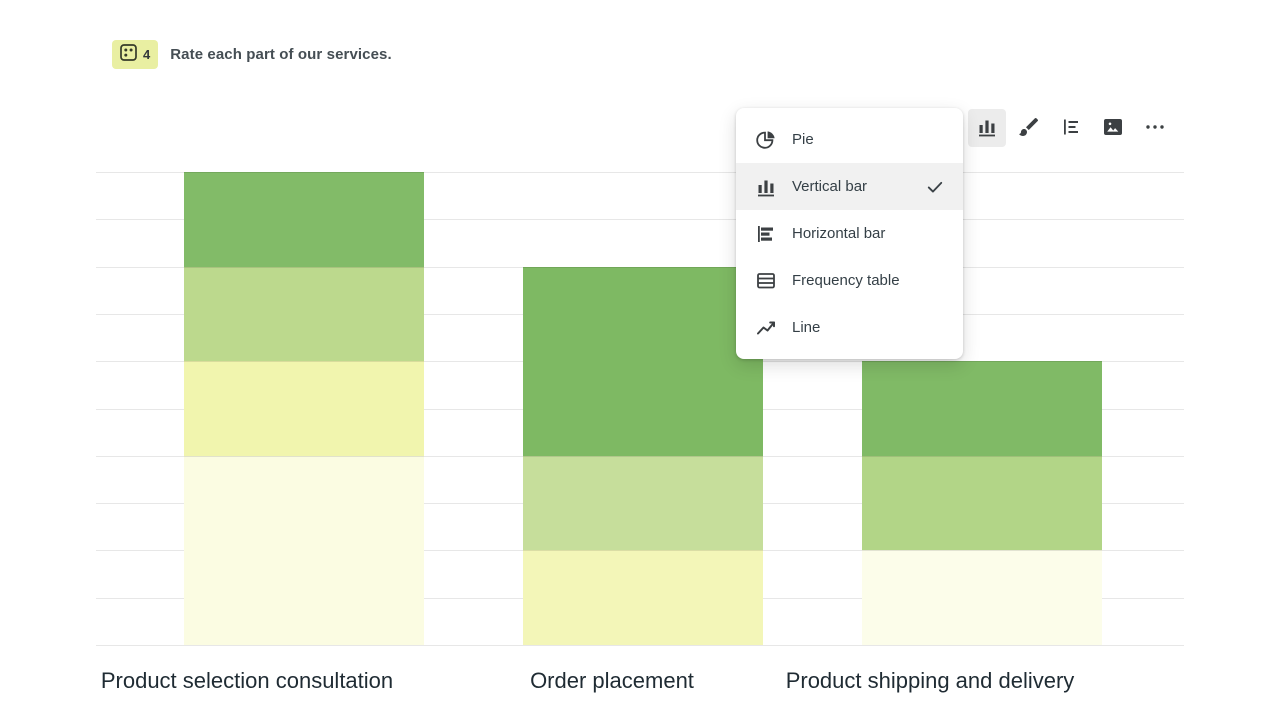 This screenshot has height=720, width=1280. What do you see at coordinates (766, 328) in the screenshot?
I see `line-chart-icon` at bounding box center [766, 328].